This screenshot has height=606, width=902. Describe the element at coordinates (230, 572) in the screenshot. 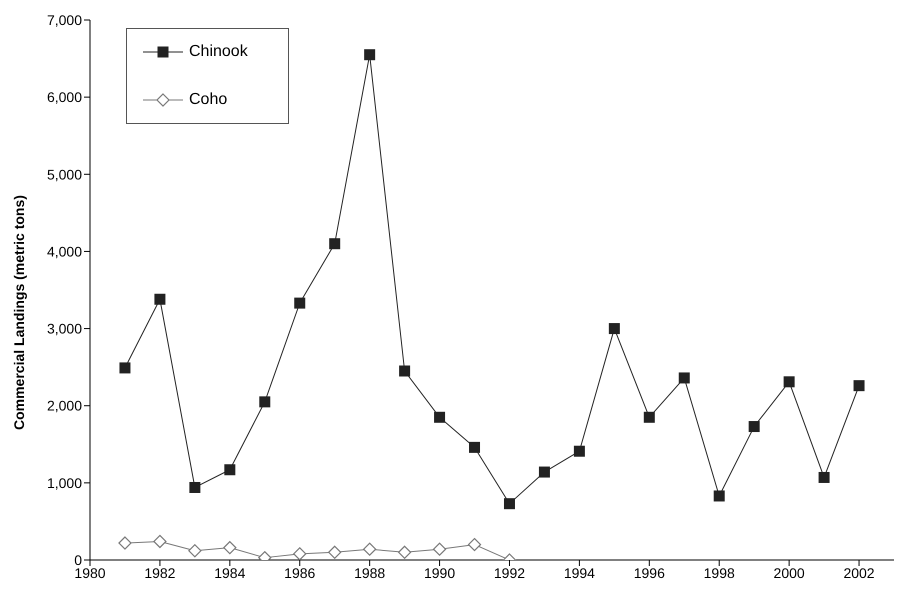

I see `x-tick-label: 1984` at that location.